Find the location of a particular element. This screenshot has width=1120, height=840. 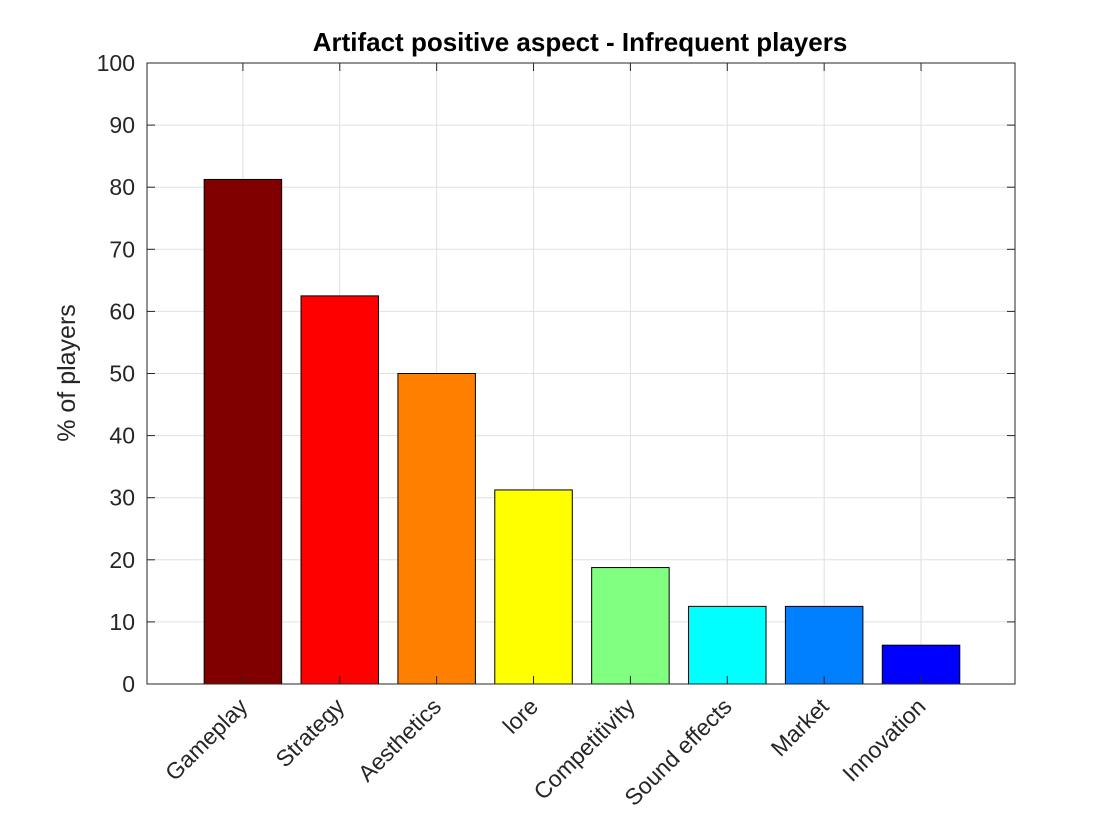

y-tick-label: 20 is located at coordinates (122, 560).